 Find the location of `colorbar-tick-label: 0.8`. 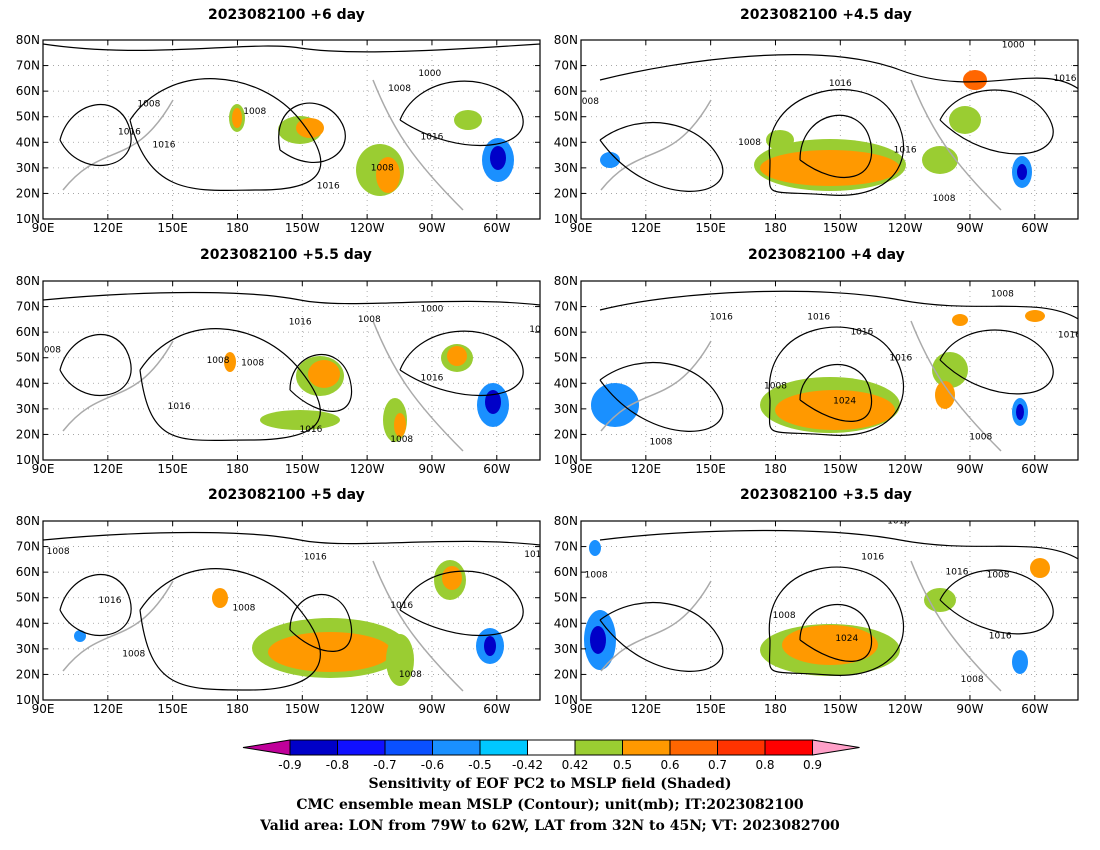

colorbar-tick-label: 0.8 is located at coordinates (764, 765).